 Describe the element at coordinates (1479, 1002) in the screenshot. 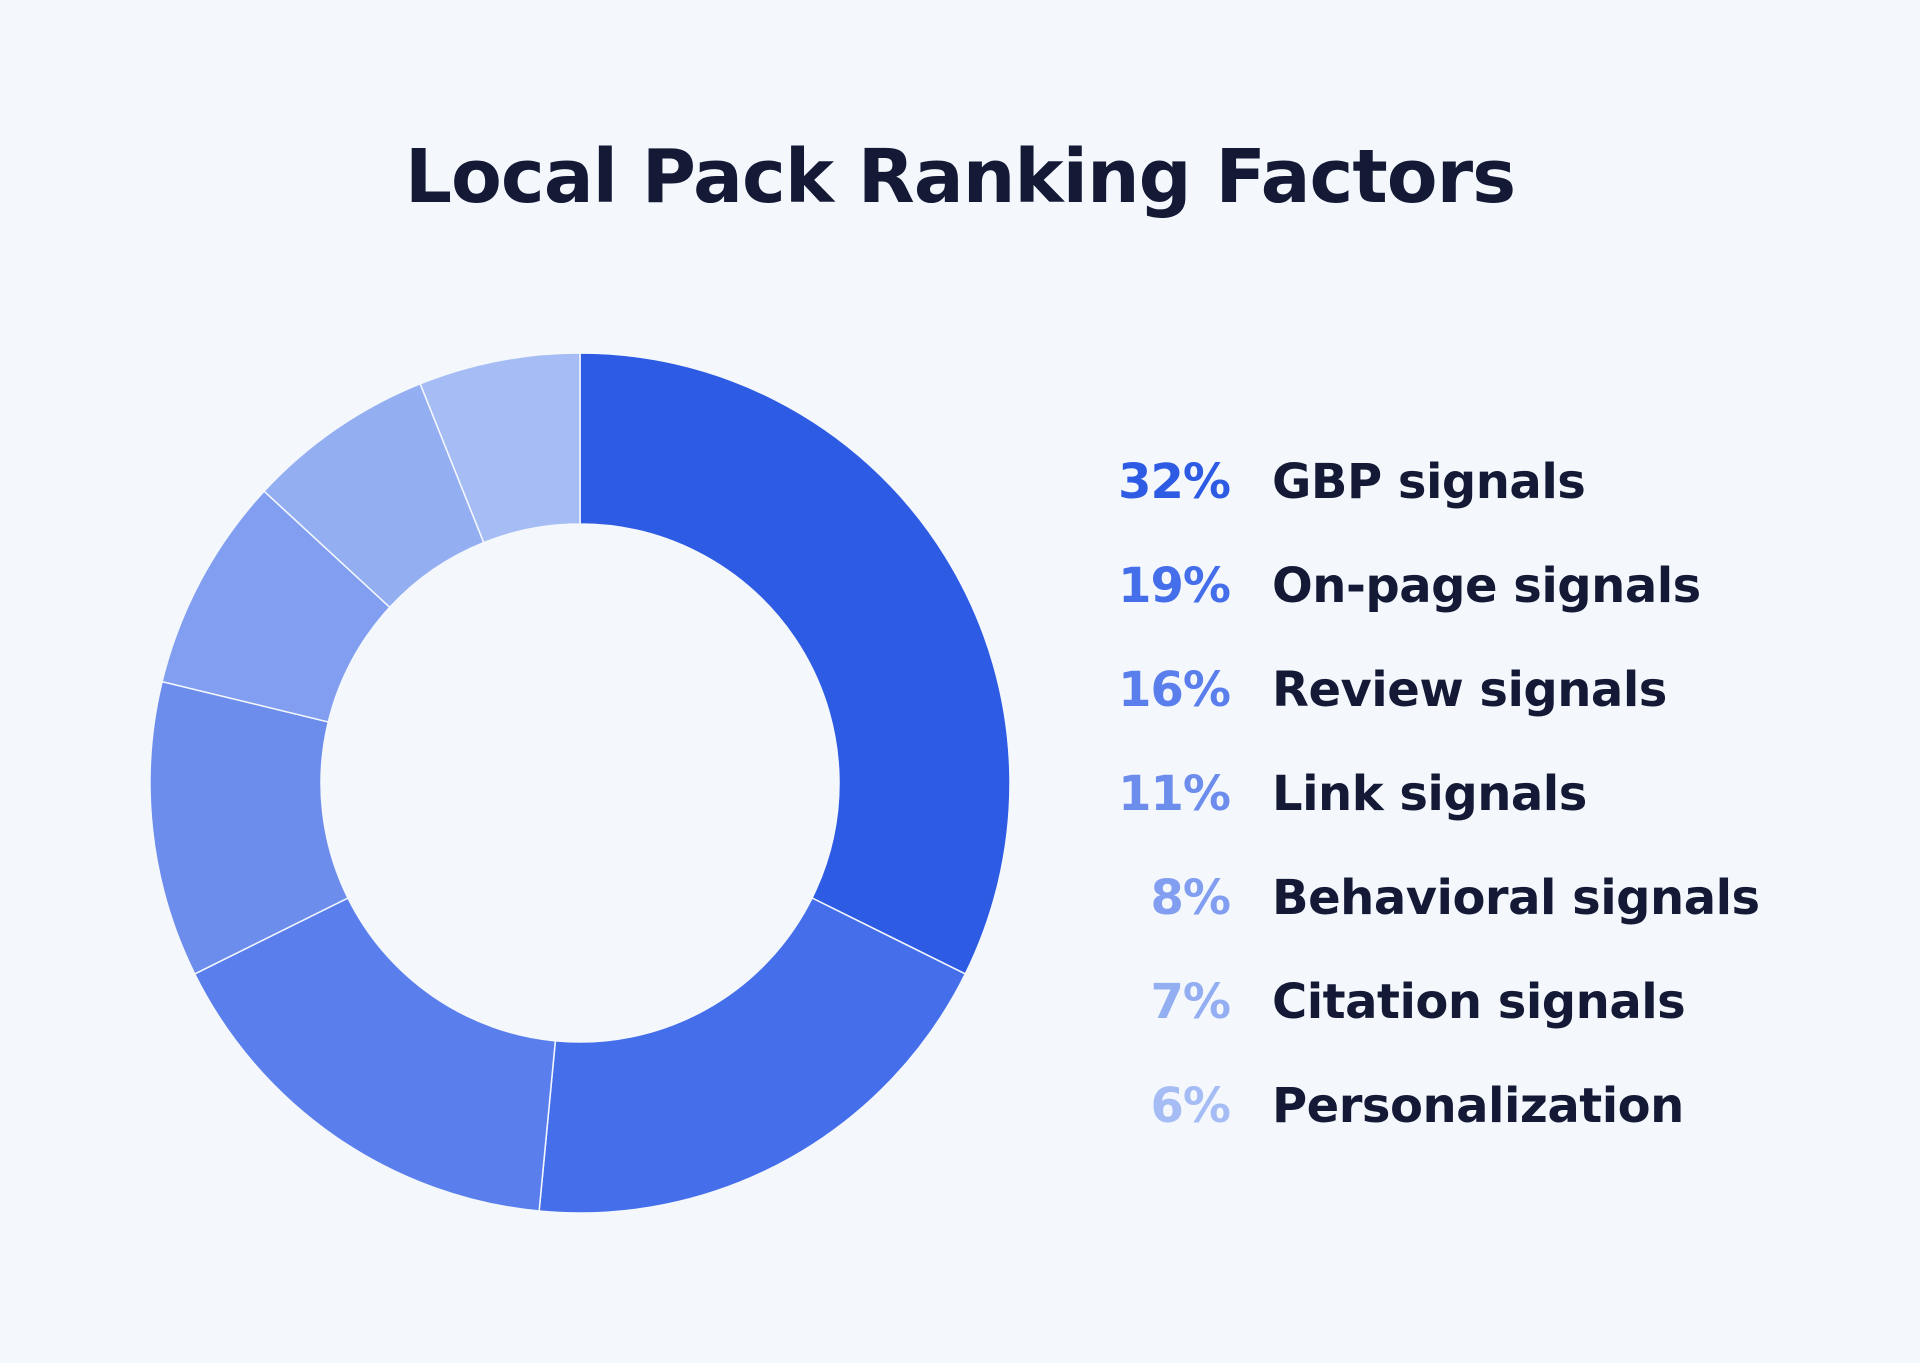

I see `legend-label: Citation signals` at that location.